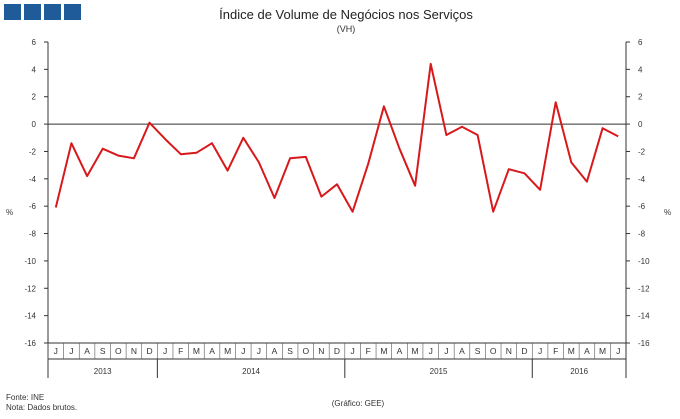  What do you see at coordinates (642, 179) in the screenshot?
I see `y-tick-label-right: -4` at bounding box center [642, 179].